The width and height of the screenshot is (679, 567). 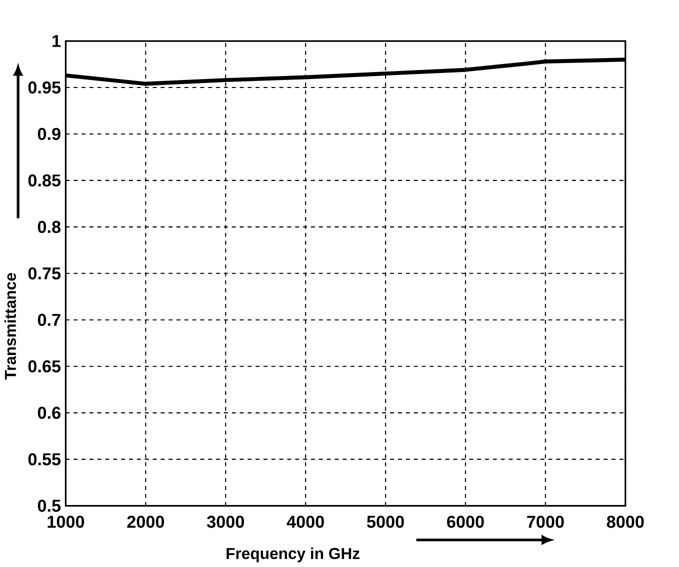 What do you see at coordinates (56, 41) in the screenshot?
I see `y-tick-label: 1` at bounding box center [56, 41].